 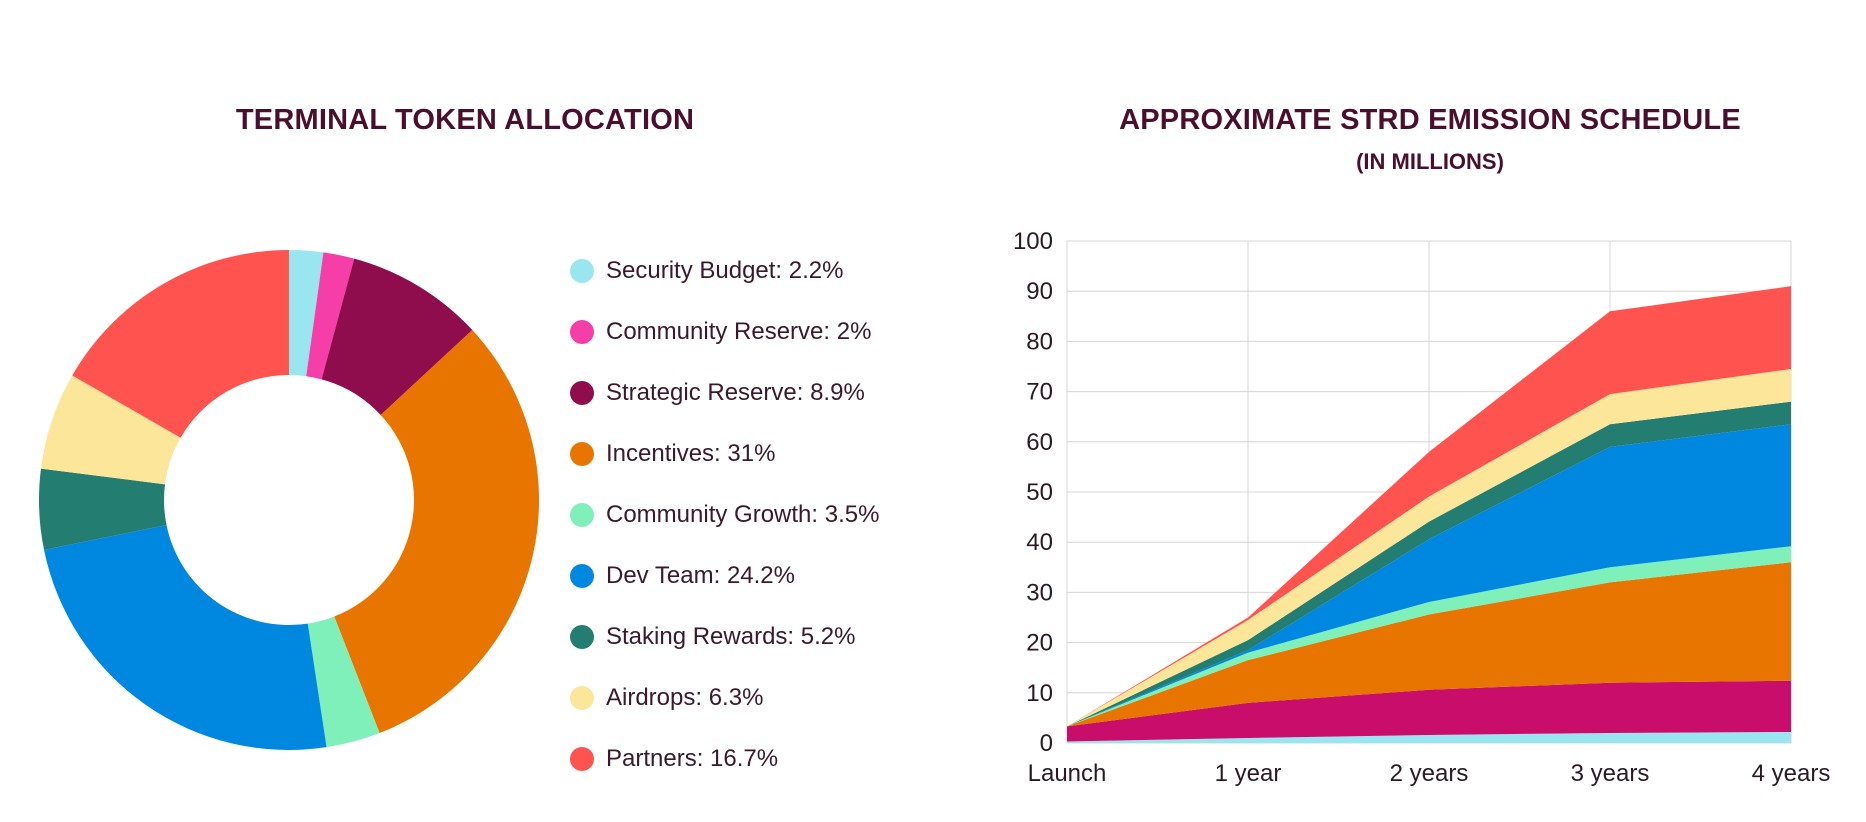 What do you see at coordinates (1429, 773) in the screenshot?
I see `x-tick-label: 2 years` at bounding box center [1429, 773].